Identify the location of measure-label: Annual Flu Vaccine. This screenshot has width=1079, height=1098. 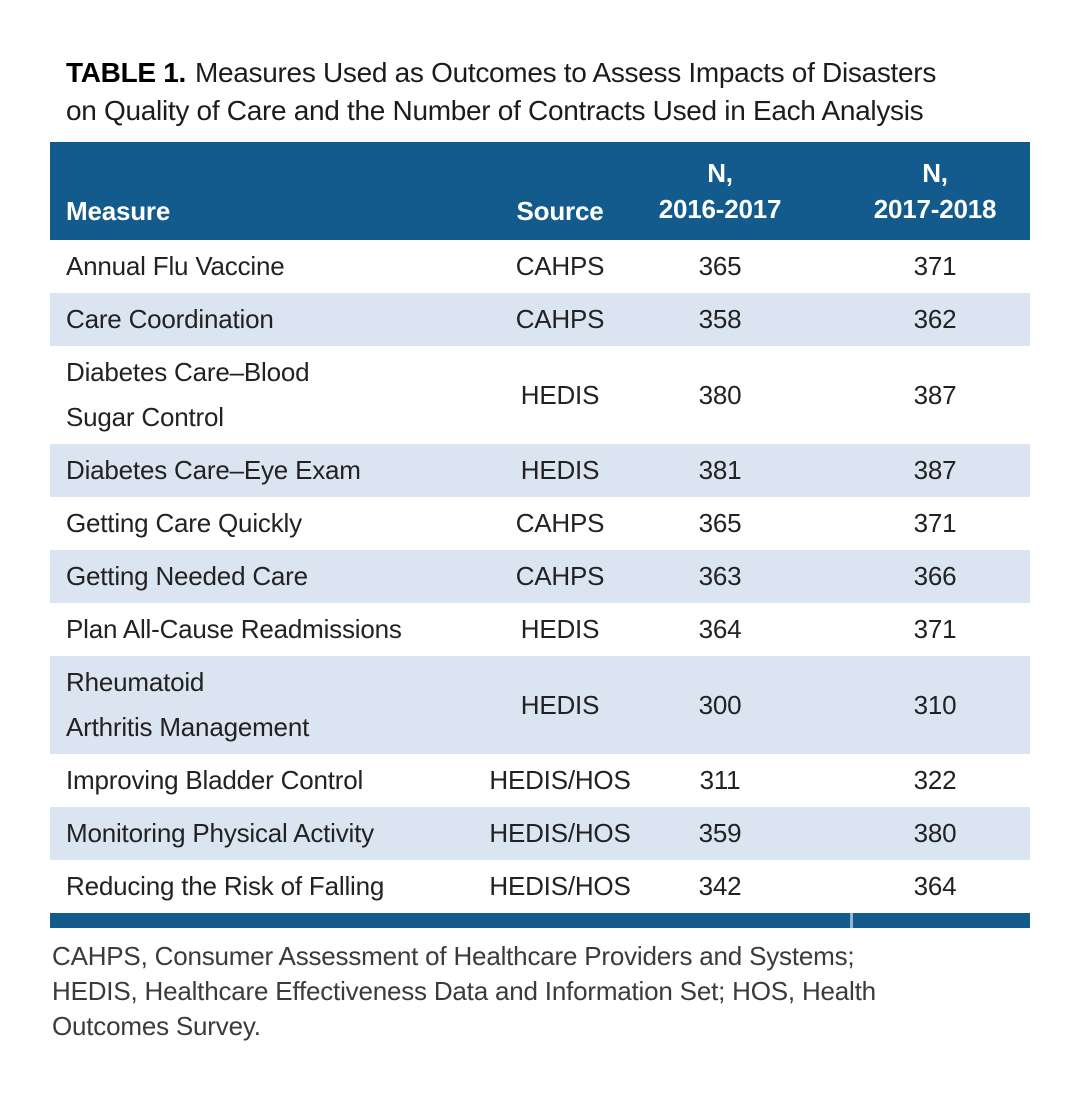
(175, 266).